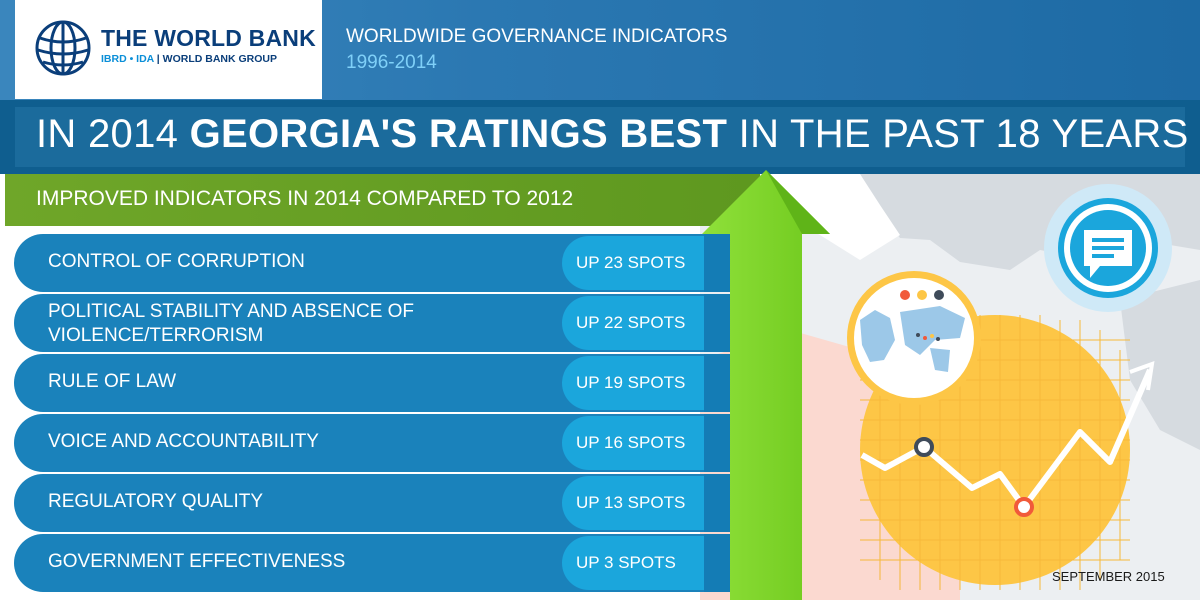 This screenshot has height=600, width=1200. I want to click on headline-part2: IN THE PAST 18 YEARS, so click(958, 134).